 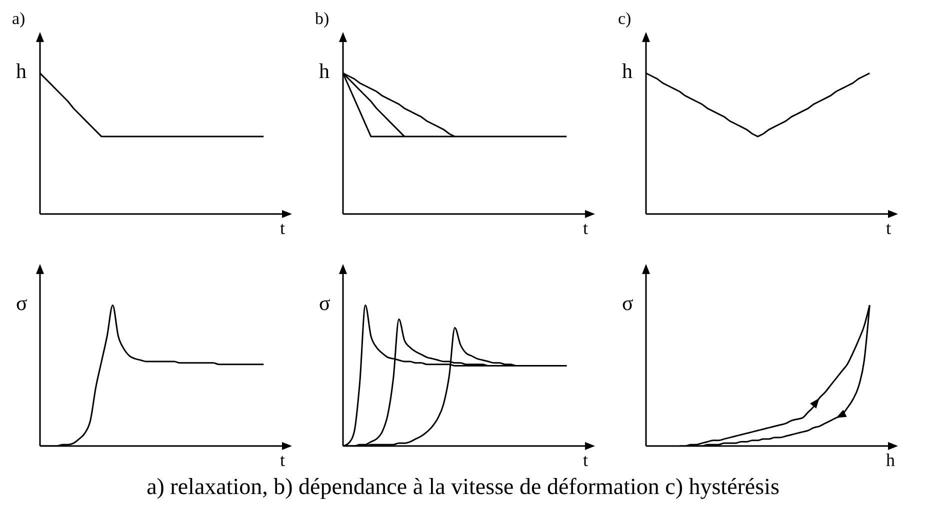 I want to click on text: a) relaxation, b) dépendance à la vitesse de déformation c) hystérésis, so click(x=463, y=487).